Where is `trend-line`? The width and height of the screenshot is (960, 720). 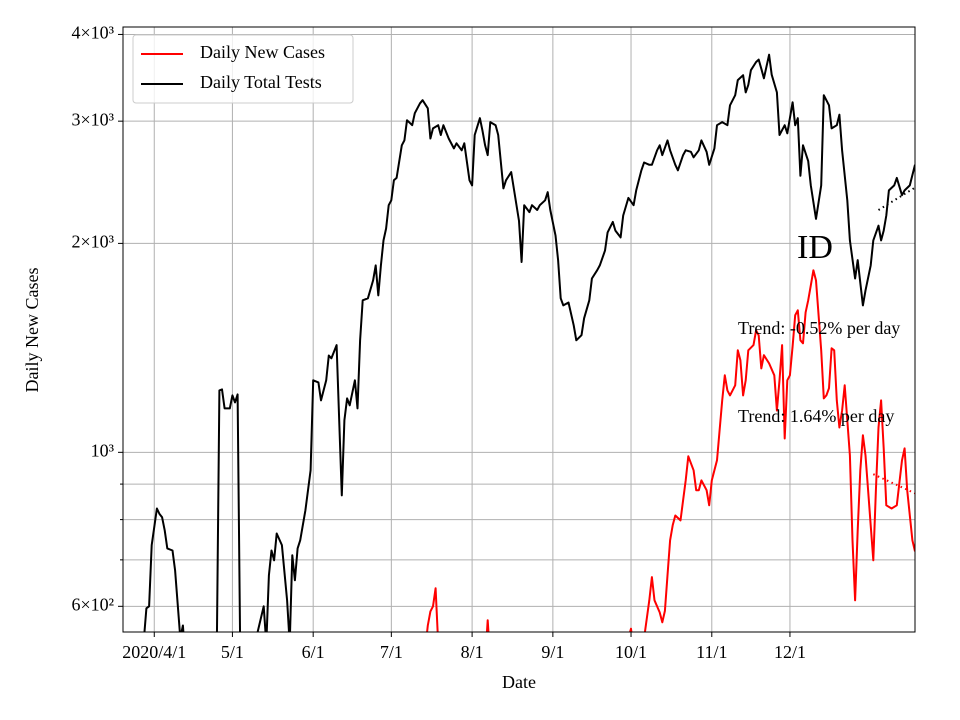 trend-line is located at coordinates (896, 198).